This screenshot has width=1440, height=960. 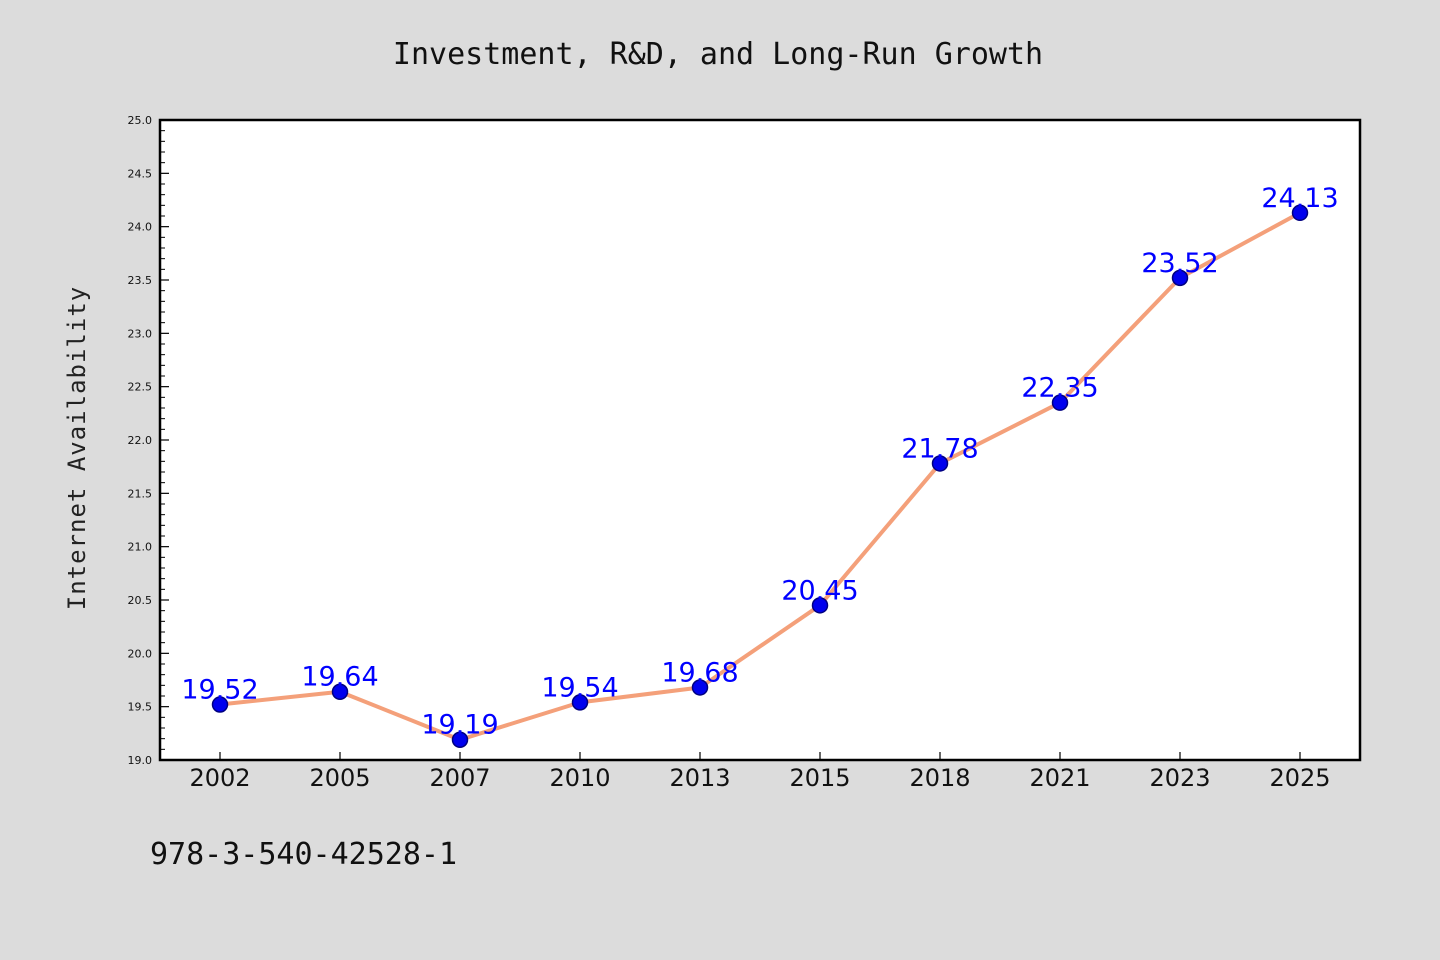 I want to click on x-tick-label: 2021, so click(x=1059, y=778).